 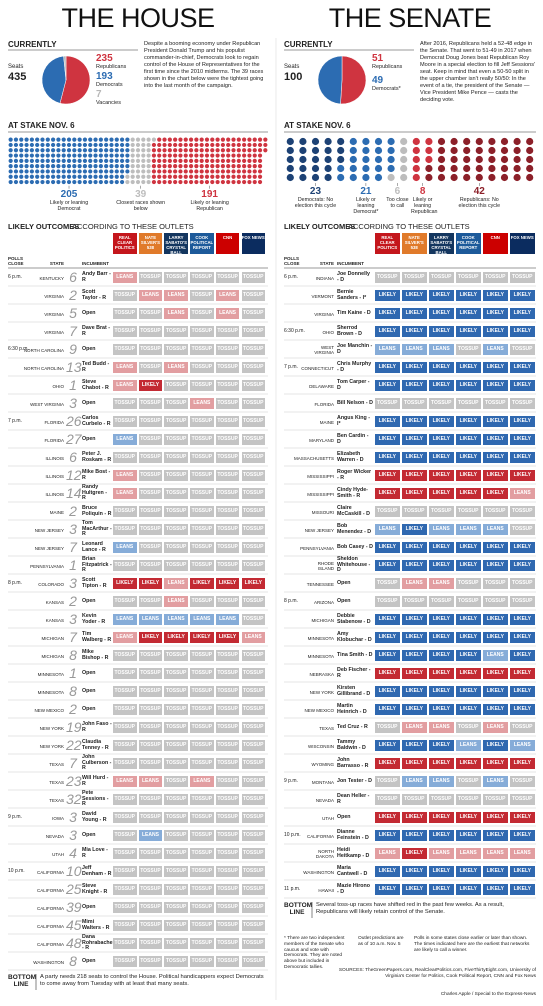 What do you see at coordinates (354, 565) in the screenshot?
I see `incumbent: Sheldon Whitehouse - D` at bounding box center [354, 565].